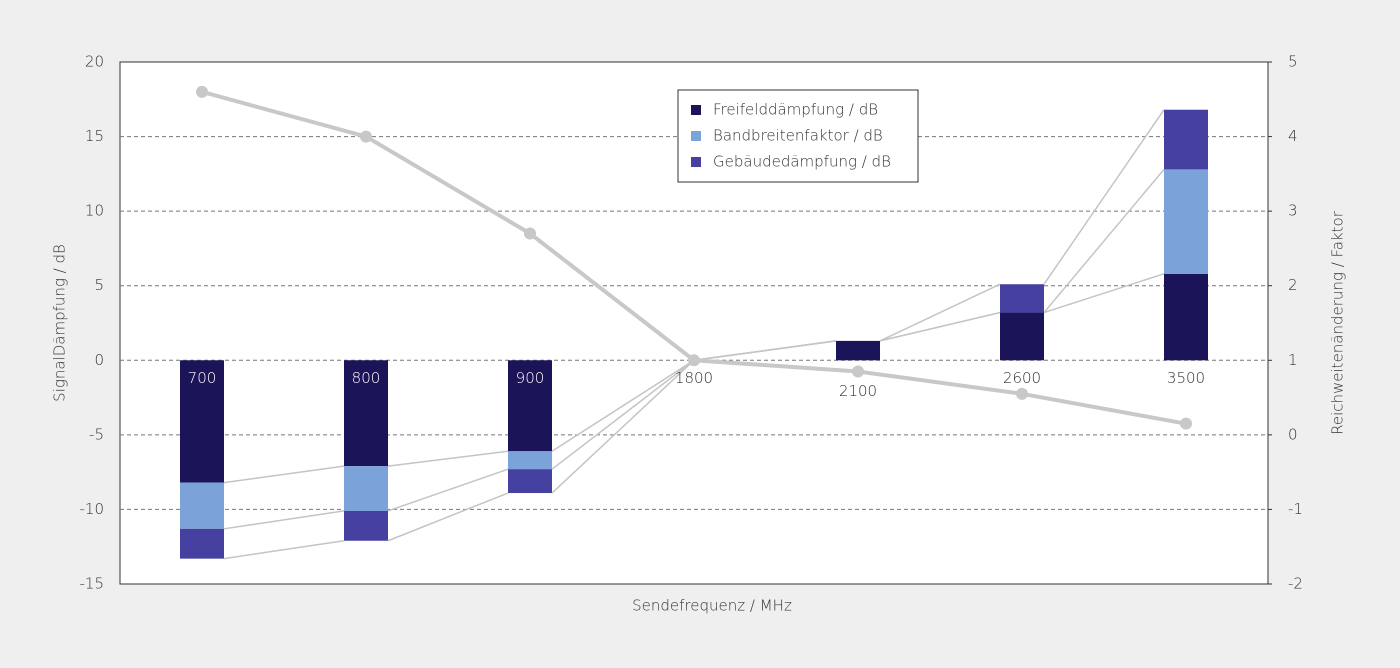 The image size is (1400, 668). What do you see at coordinates (1293, 136) in the screenshot?
I see `y2-tick-label: 4` at bounding box center [1293, 136].